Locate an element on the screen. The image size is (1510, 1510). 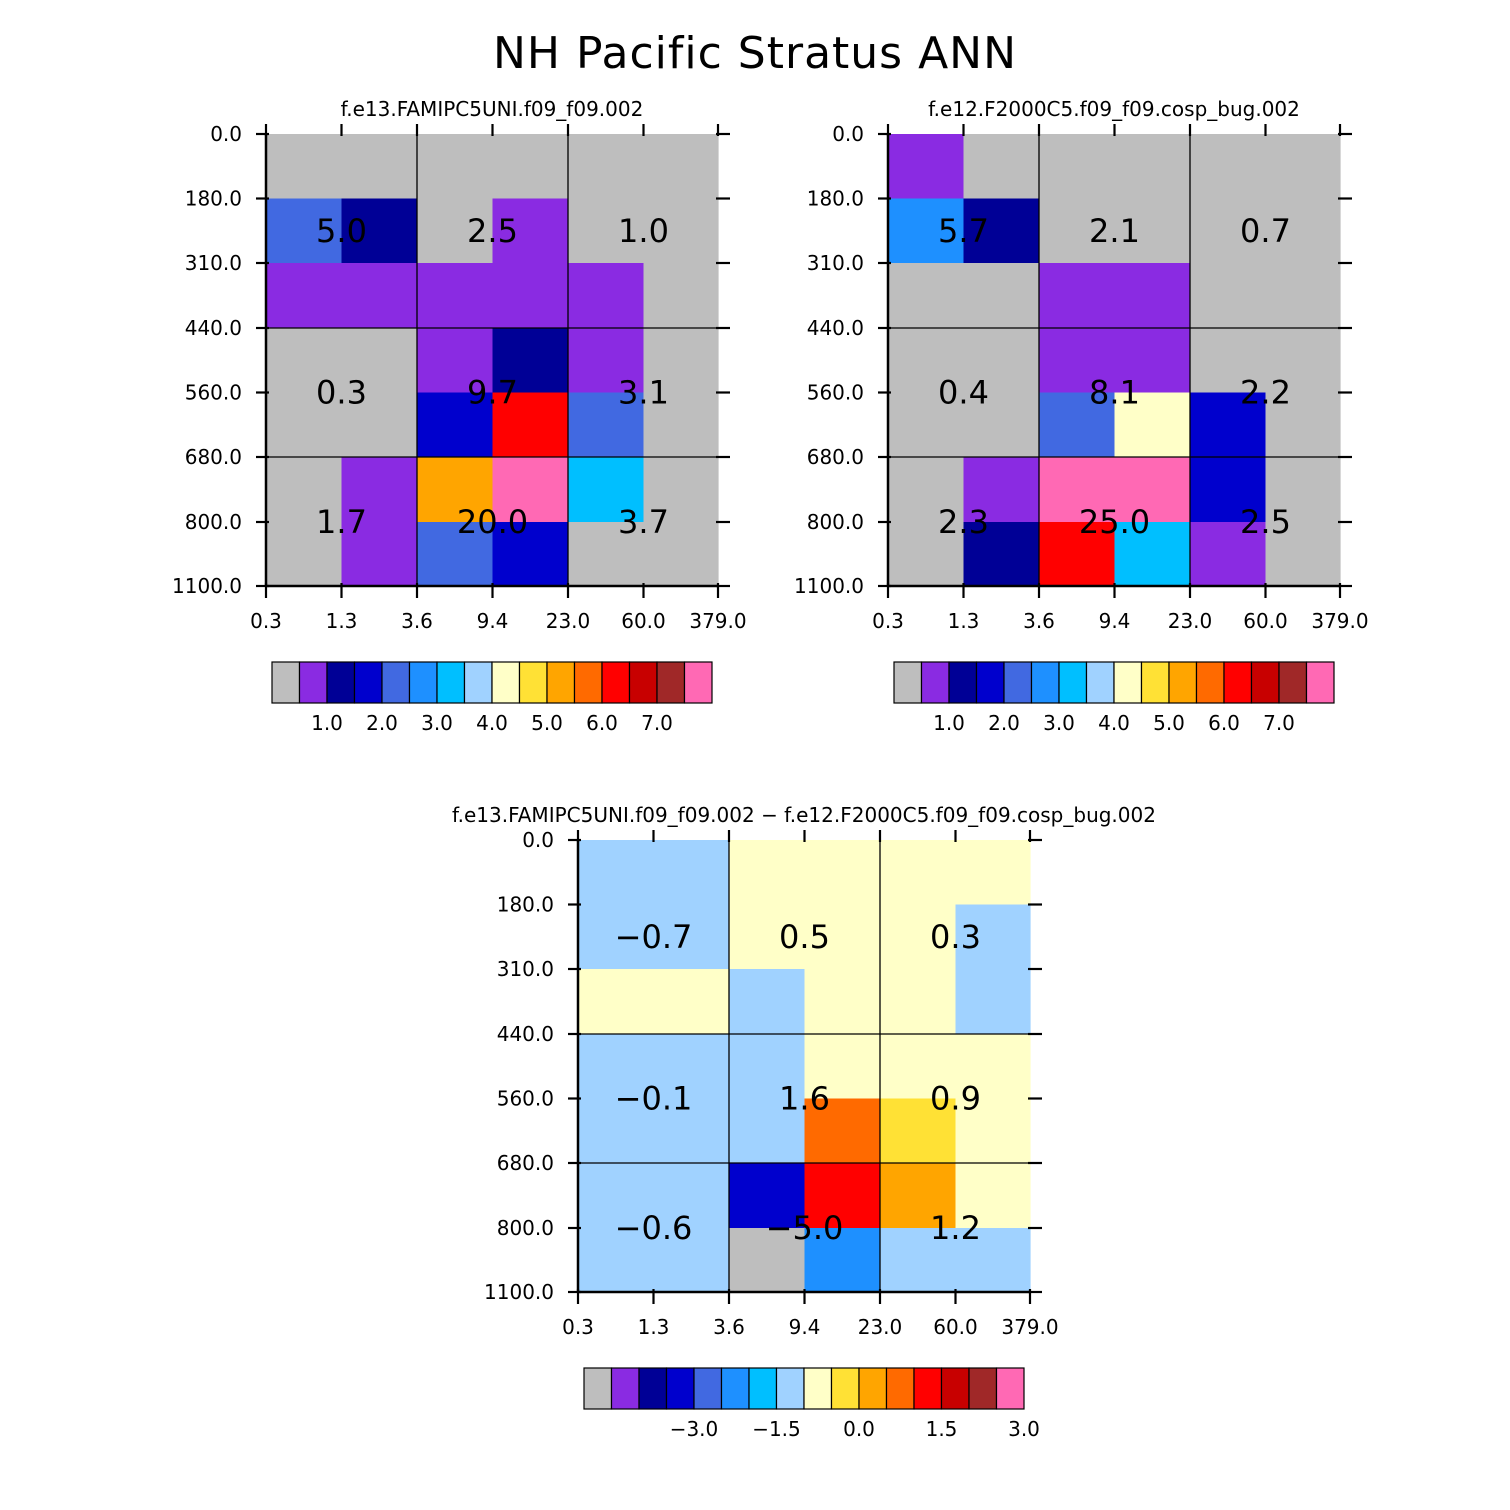
colorbar-label: −3.0 is located at coordinates (694, 1429).